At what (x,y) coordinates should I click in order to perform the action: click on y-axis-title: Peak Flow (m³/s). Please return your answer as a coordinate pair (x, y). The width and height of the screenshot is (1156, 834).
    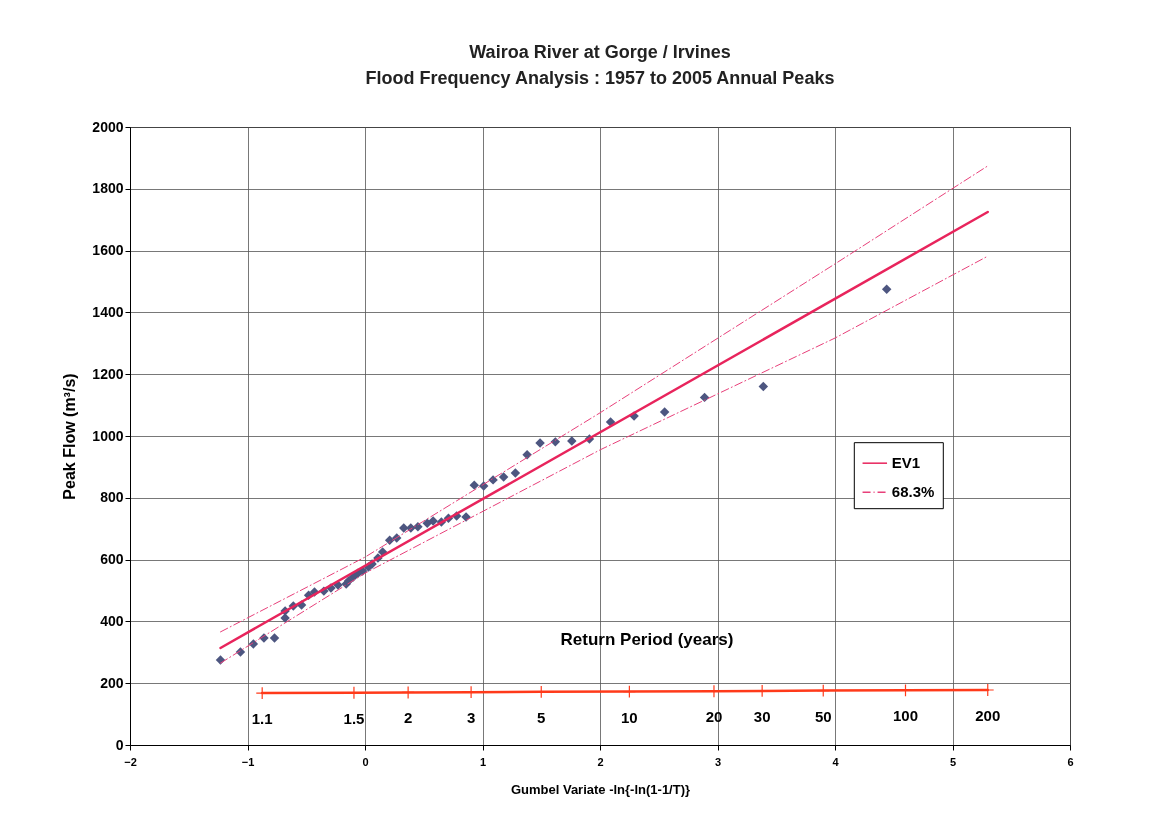
    Looking at the image, I should click on (70, 436).